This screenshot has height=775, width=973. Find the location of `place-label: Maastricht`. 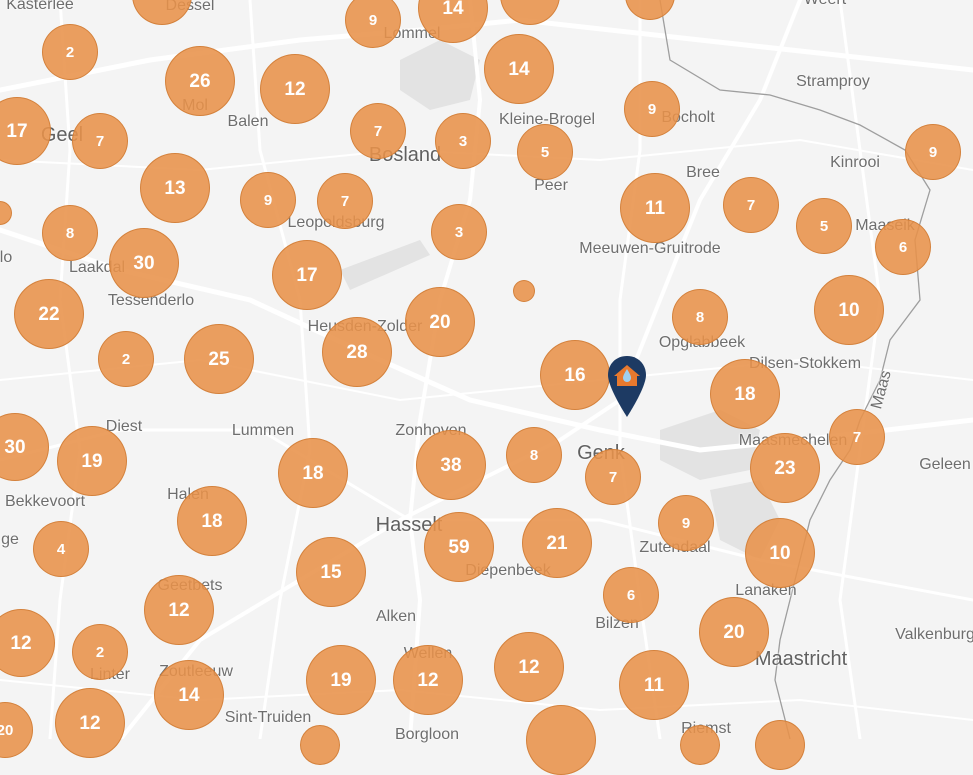

place-label: Maastricht is located at coordinates (801, 659).